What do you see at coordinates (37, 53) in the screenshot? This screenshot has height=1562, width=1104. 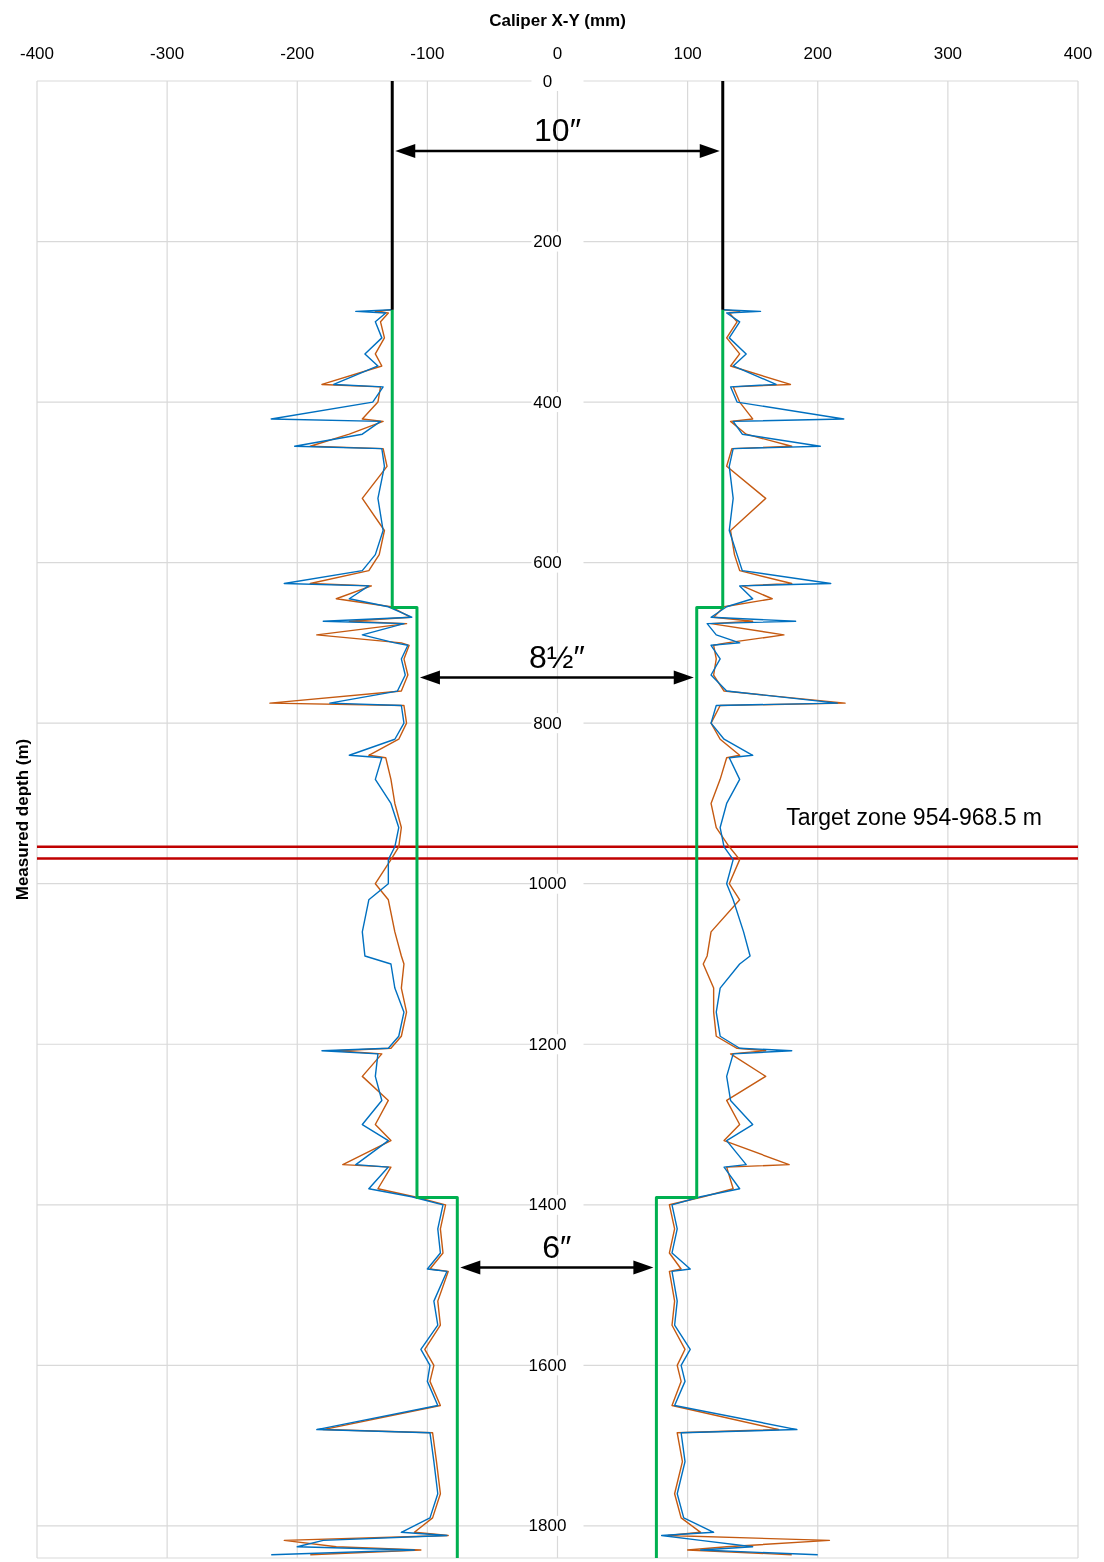 I see `x-tick-label: -400` at bounding box center [37, 53].